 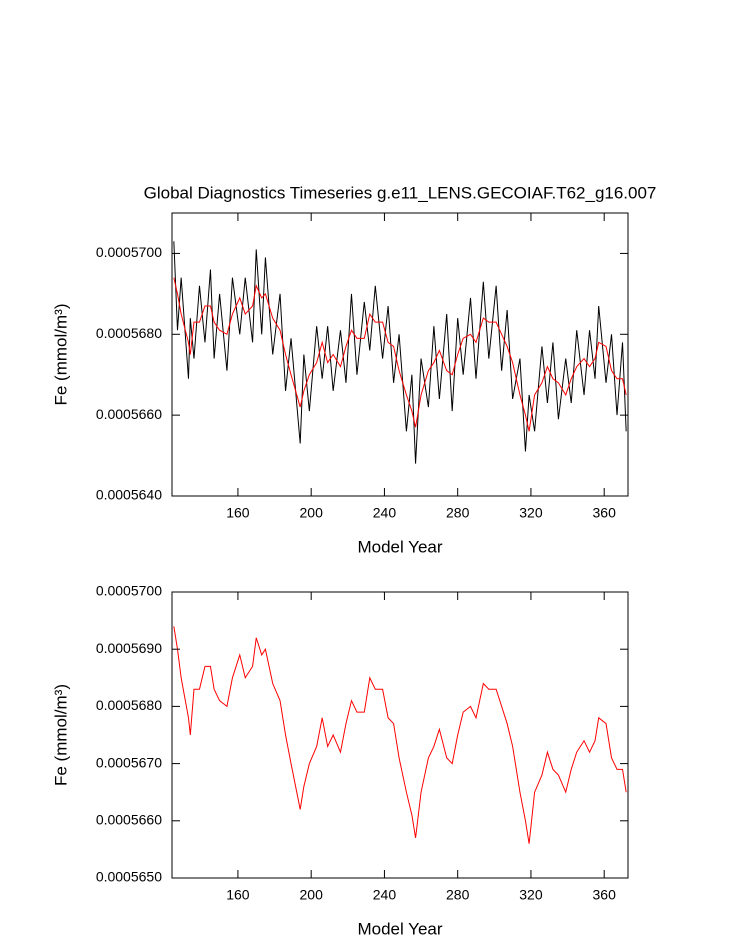 I want to click on y-tick-label: 0.0005670, so click(x=129, y=762).